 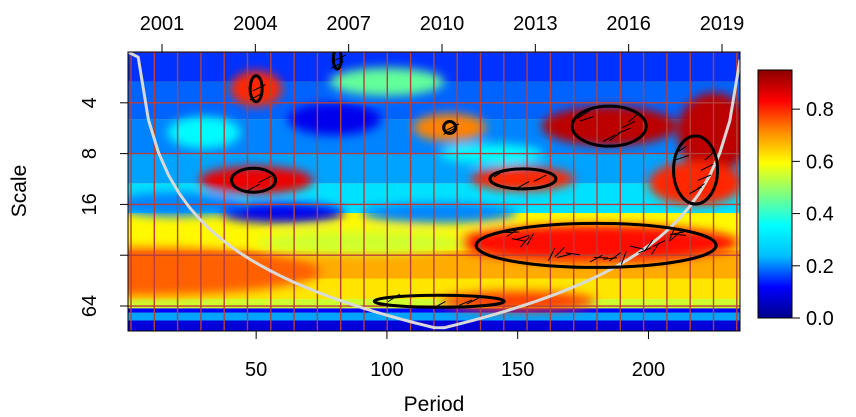 What do you see at coordinates (820, 267) in the screenshot?
I see `colorbar-tick-label: 0.2` at bounding box center [820, 267].